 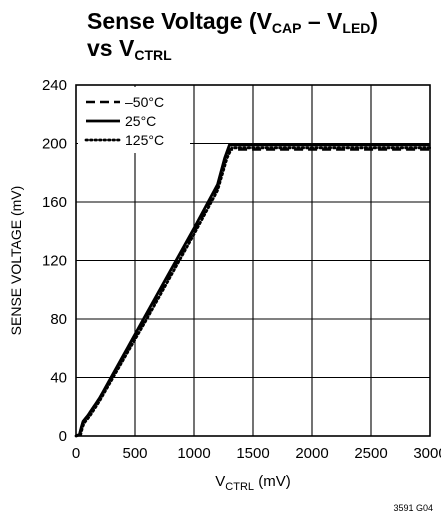 What do you see at coordinates (322, 21) in the screenshot?
I see `title-text-2: – V` at bounding box center [322, 21].